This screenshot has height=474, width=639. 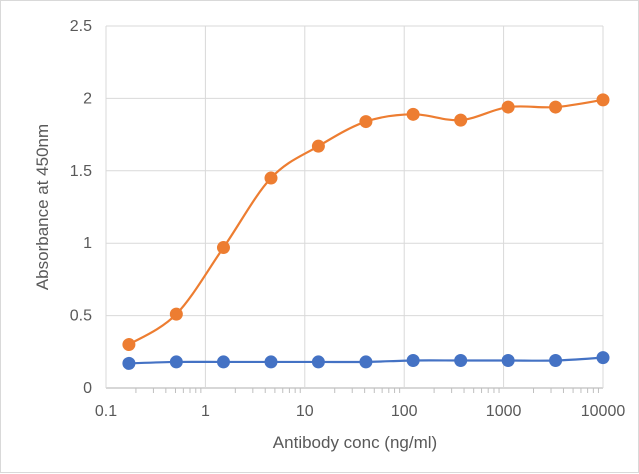 What do you see at coordinates (81, 26) in the screenshot?
I see `y-tick-label: 2.5` at bounding box center [81, 26].